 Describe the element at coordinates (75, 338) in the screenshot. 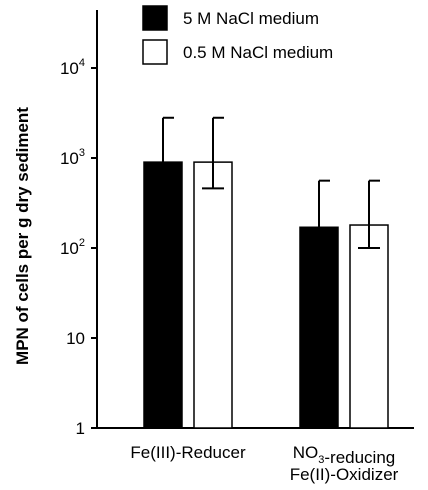

I see `y-tick-label: 10` at that location.